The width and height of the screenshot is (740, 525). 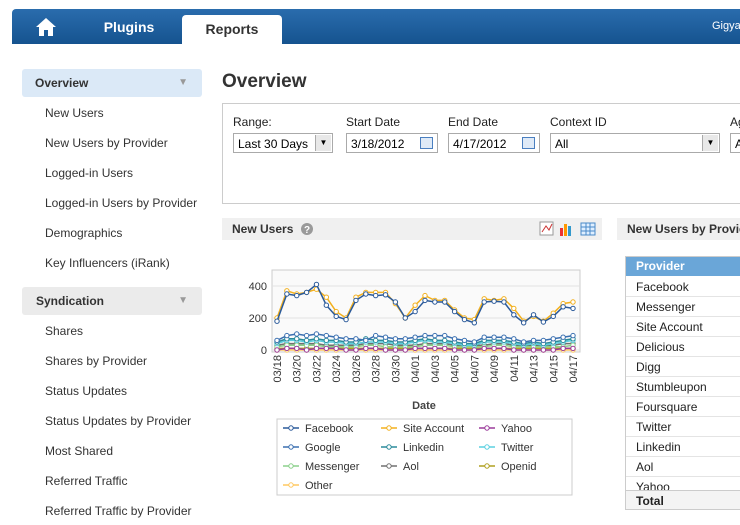 What do you see at coordinates (588, 229) in the screenshot?
I see `table-icon` at bounding box center [588, 229].